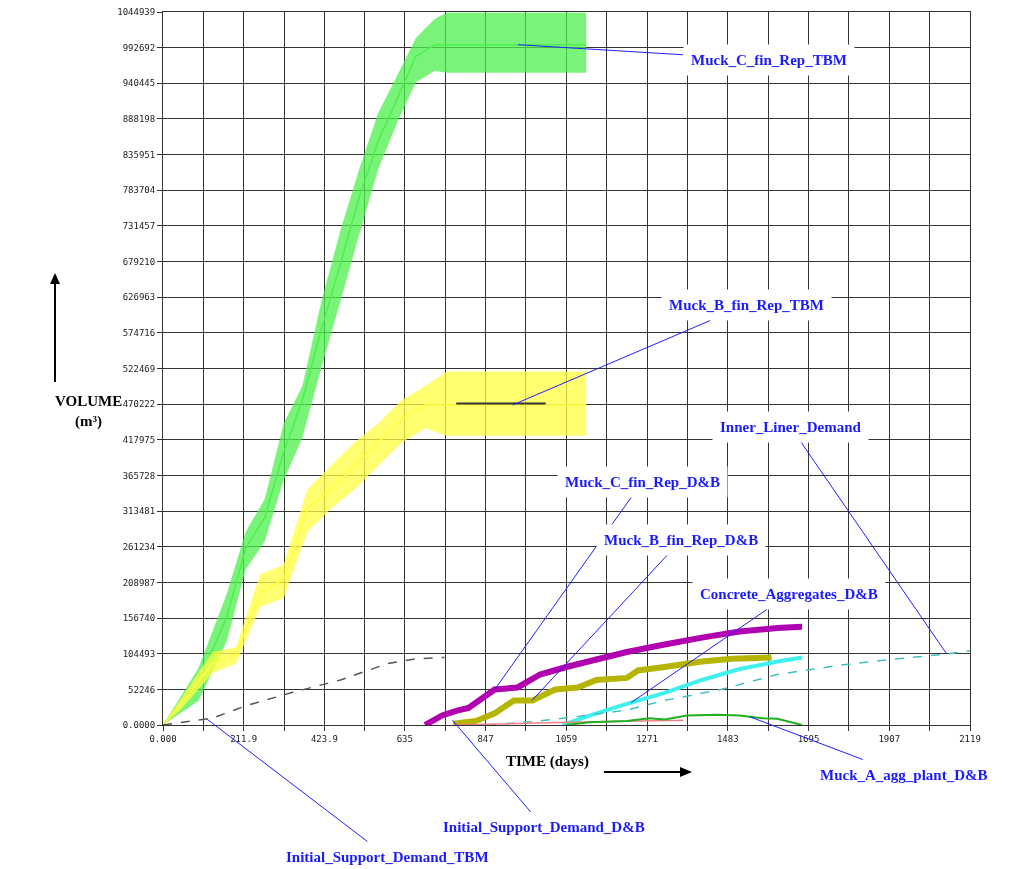 The height and width of the screenshot is (869, 1016). Describe the element at coordinates (544, 827) in the screenshot. I see `text: Initial_Support_Demand_D&B` at that location.